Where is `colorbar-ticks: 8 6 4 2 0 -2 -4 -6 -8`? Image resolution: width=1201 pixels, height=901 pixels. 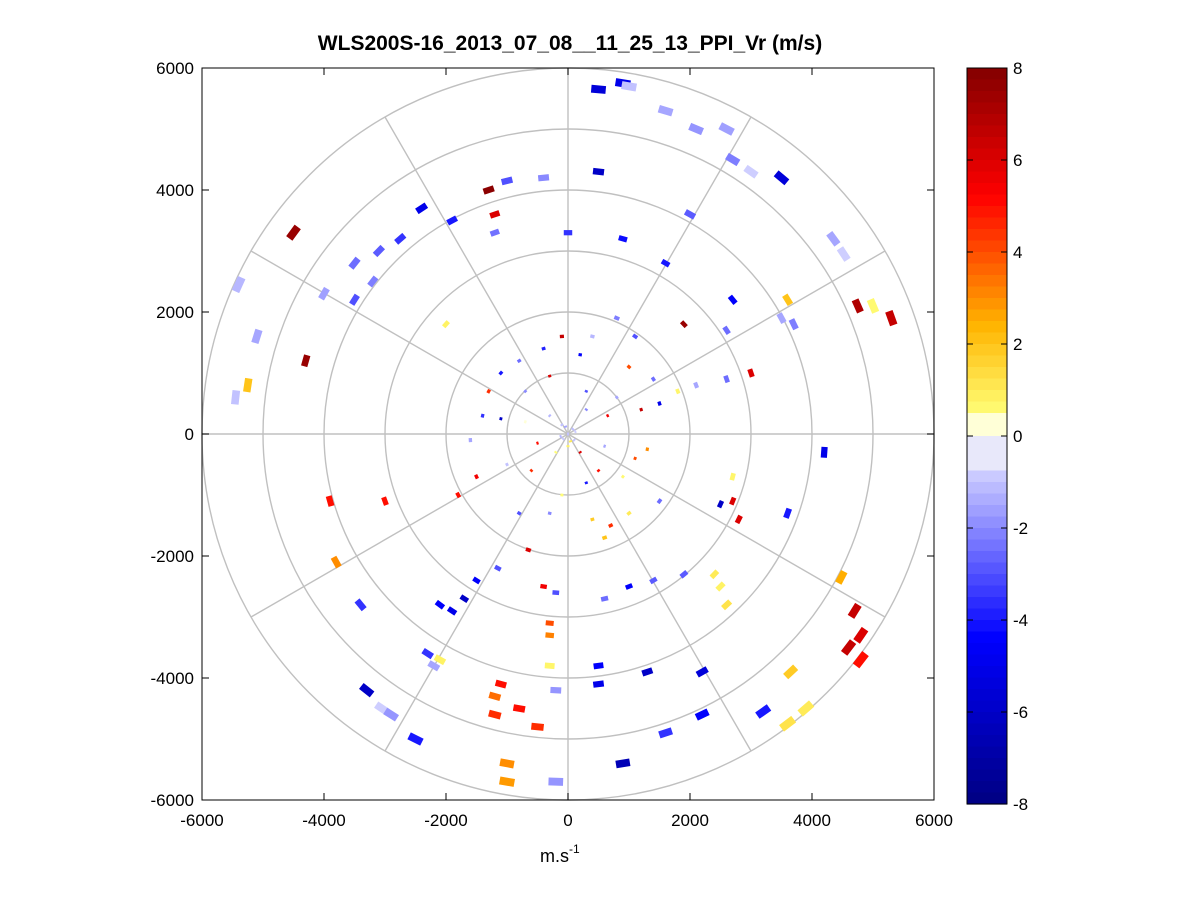
colorbar-ticks: 8 6 4 2 0 -2 -4 -6 -8 is located at coordinates (997, 436).